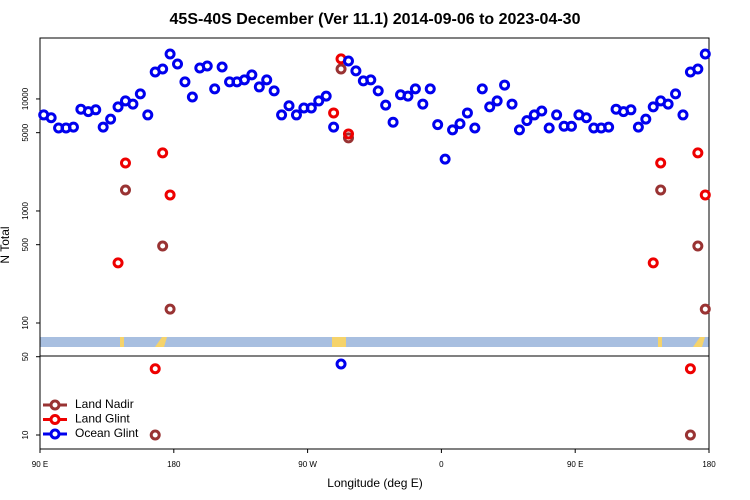 The image size is (750, 500). What do you see at coordinates (441, 464) in the screenshot?
I see `x-tick-label: 0` at bounding box center [441, 464].